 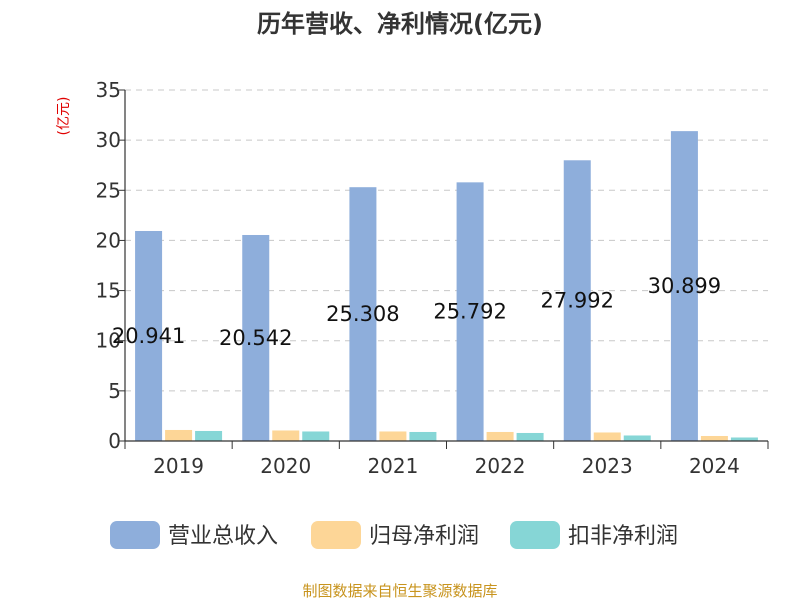 What do you see at coordinates (607, 466) in the screenshot?
I see `x-tick-label: 2023` at bounding box center [607, 466].